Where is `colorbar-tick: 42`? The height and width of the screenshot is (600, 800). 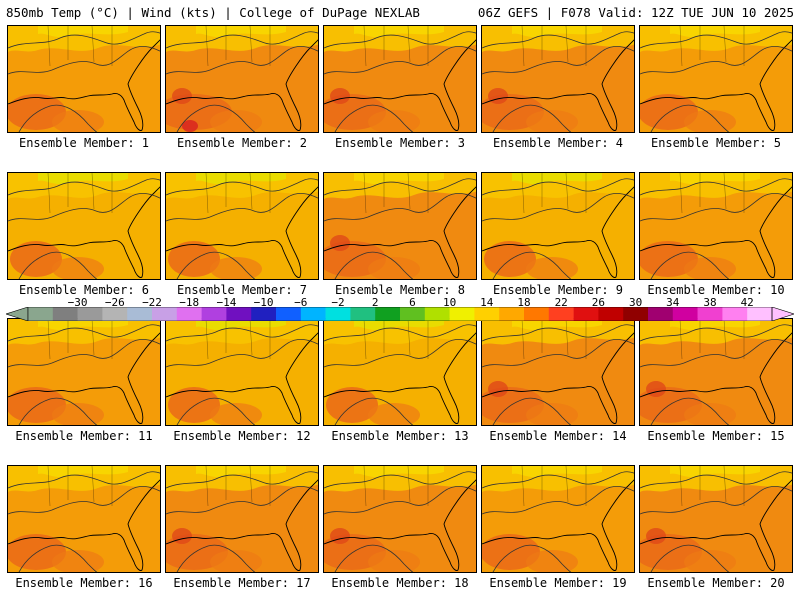
colorbar-tick: 42 is located at coordinates (747, 302).